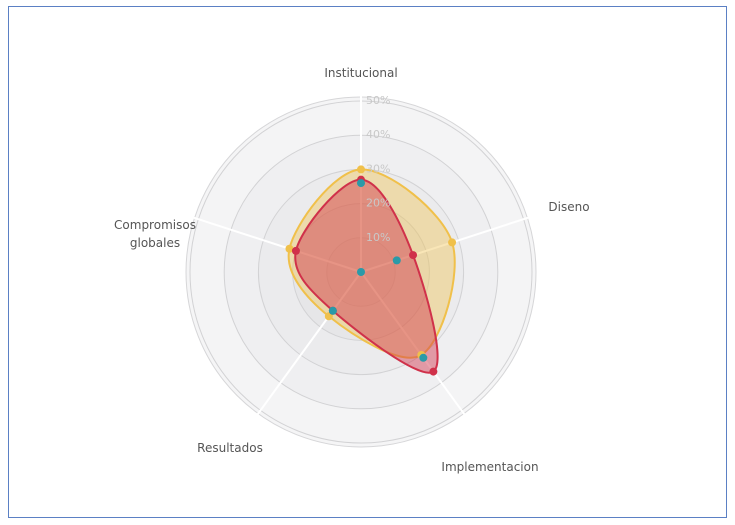 This screenshot has width=735, height=525. I want to click on axis-label: Resultados, so click(230, 448).